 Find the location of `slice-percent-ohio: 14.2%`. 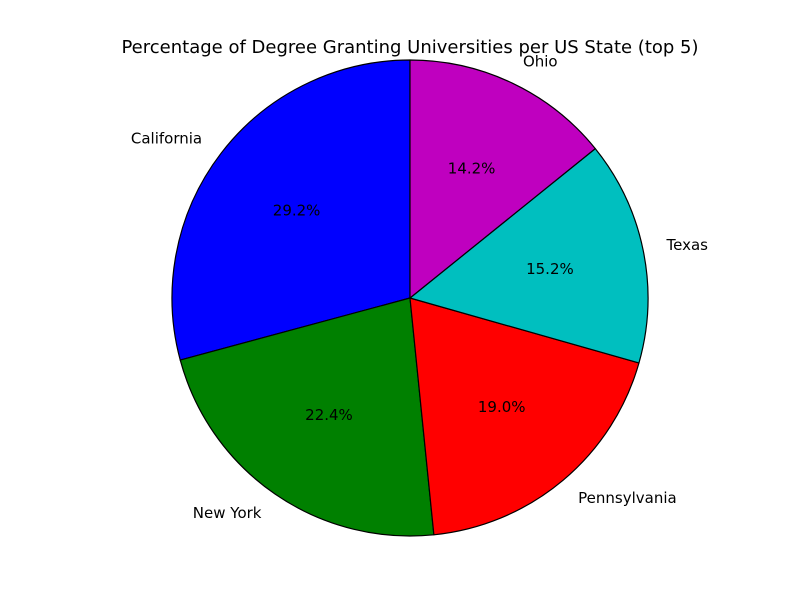

slice-percent-ohio: 14.2% is located at coordinates (472, 169).